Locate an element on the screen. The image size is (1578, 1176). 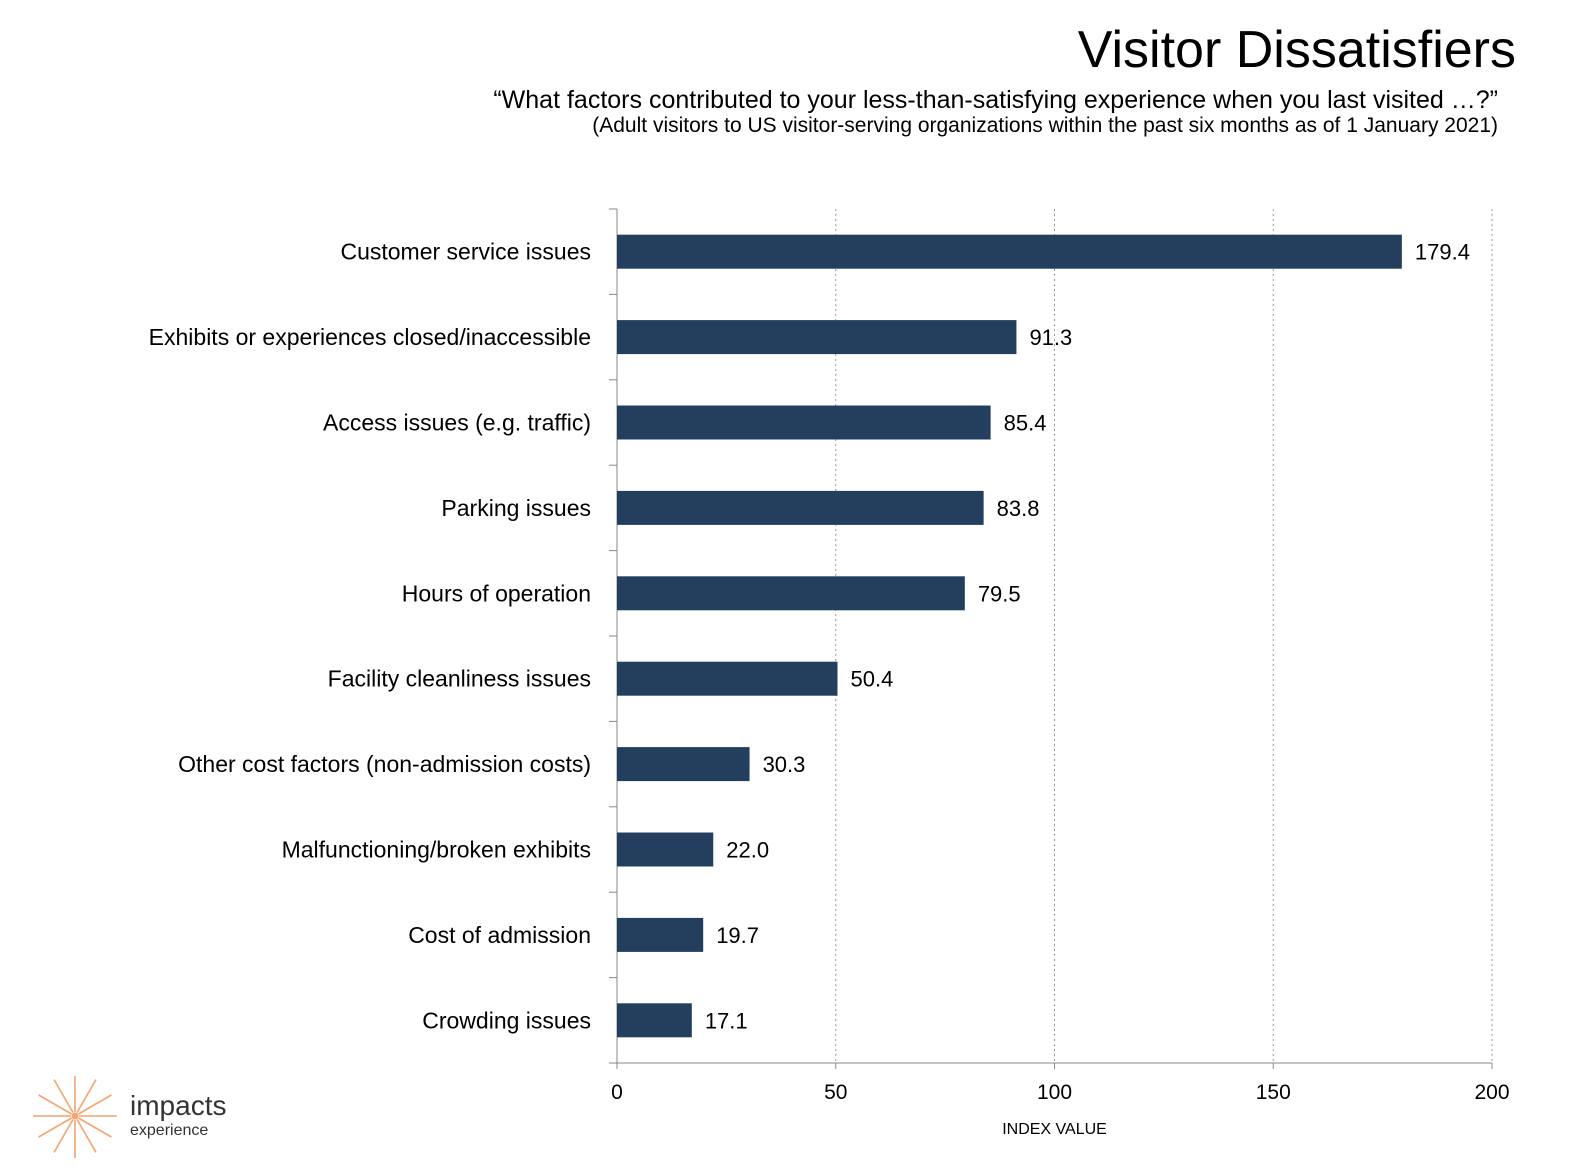
x-tick-label: 200 is located at coordinates (1491, 1092).